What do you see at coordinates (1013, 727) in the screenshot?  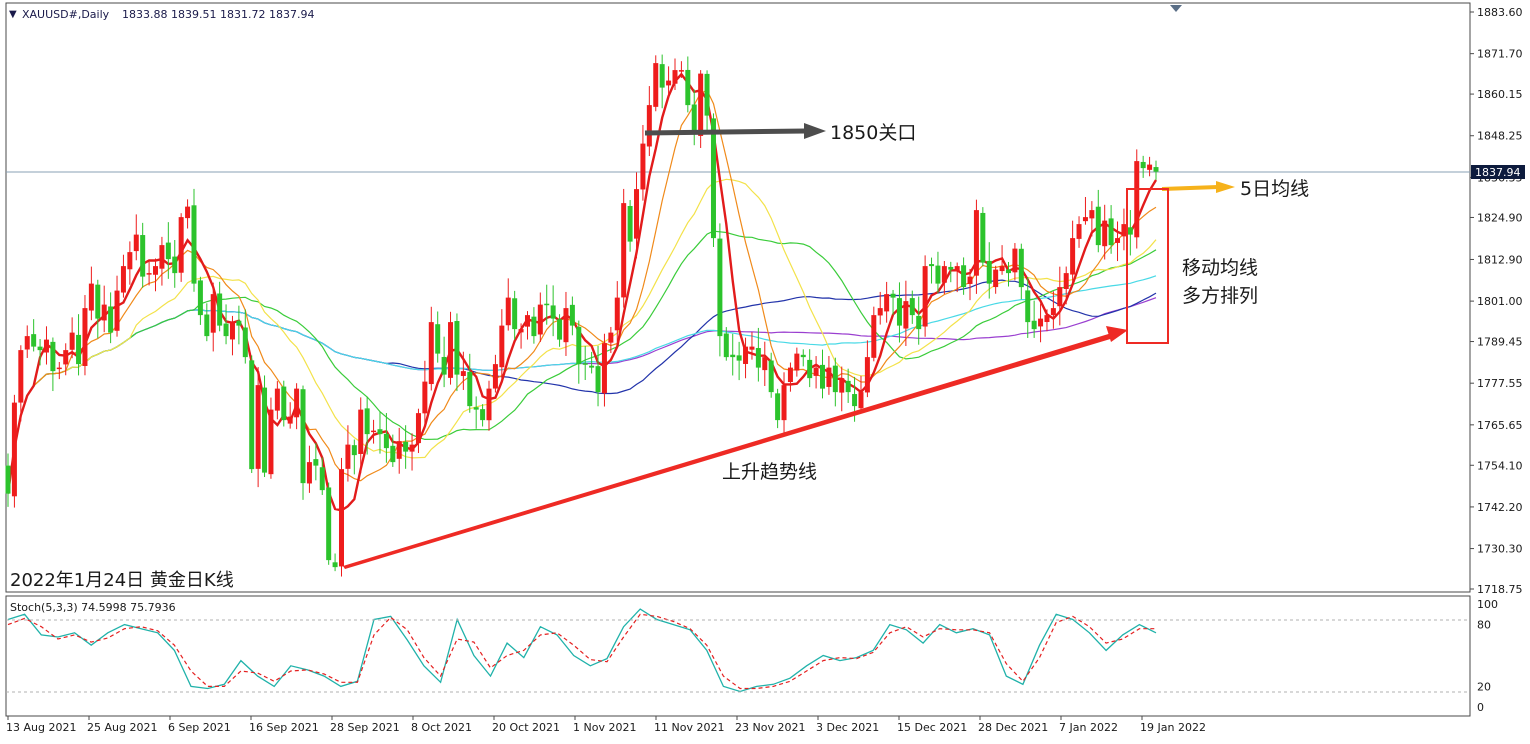 I see `date-tick-label: 28 Dec 2021` at bounding box center [1013, 727].